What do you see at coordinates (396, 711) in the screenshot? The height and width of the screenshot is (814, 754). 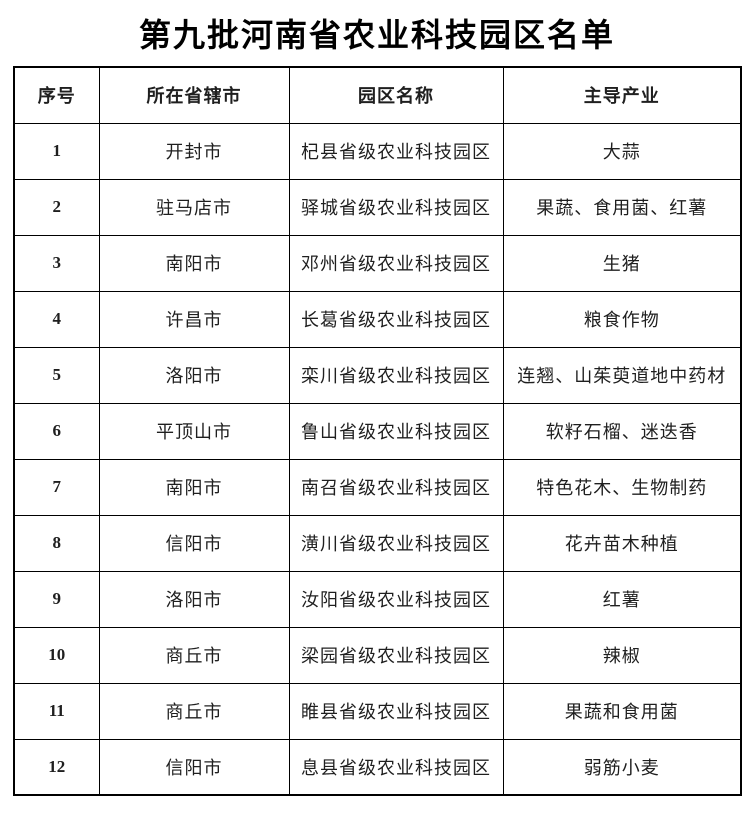 I see `cell-park-name: 睢县省级农业科技园区` at bounding box center [396, 711].